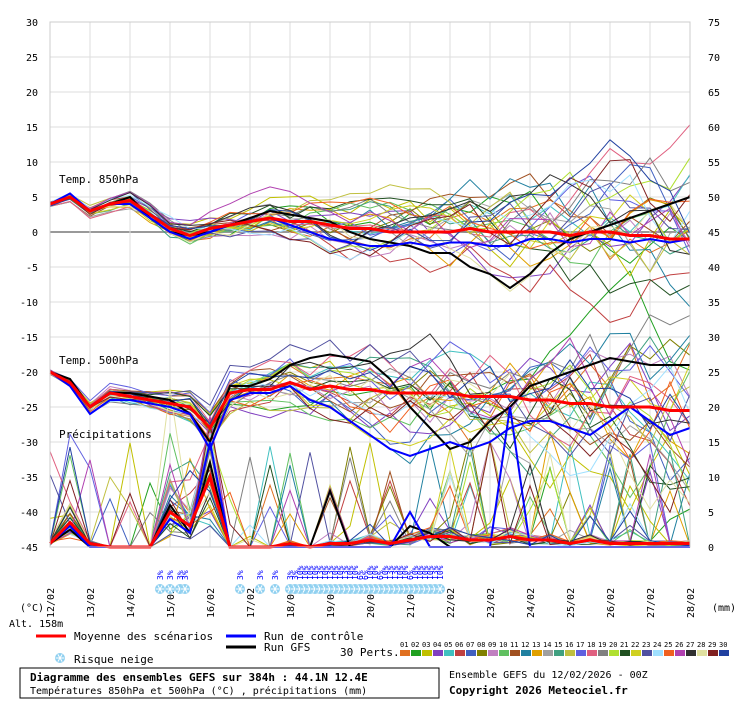 This screenshot has height=704, width=740. I want to click on member-legend-number: 30, so click(723, 645).